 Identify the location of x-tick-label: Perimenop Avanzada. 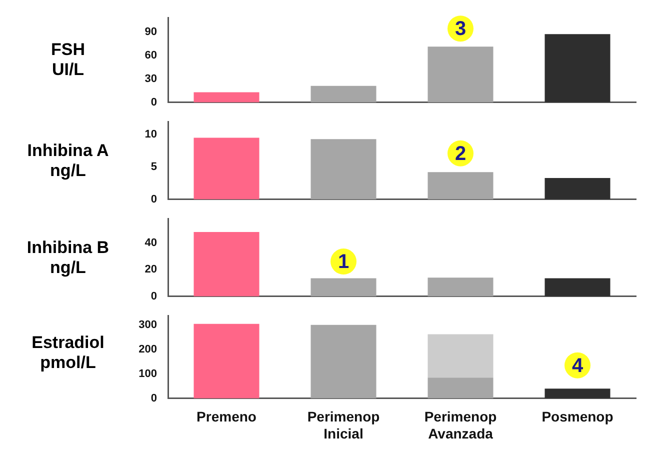
(460, 425).